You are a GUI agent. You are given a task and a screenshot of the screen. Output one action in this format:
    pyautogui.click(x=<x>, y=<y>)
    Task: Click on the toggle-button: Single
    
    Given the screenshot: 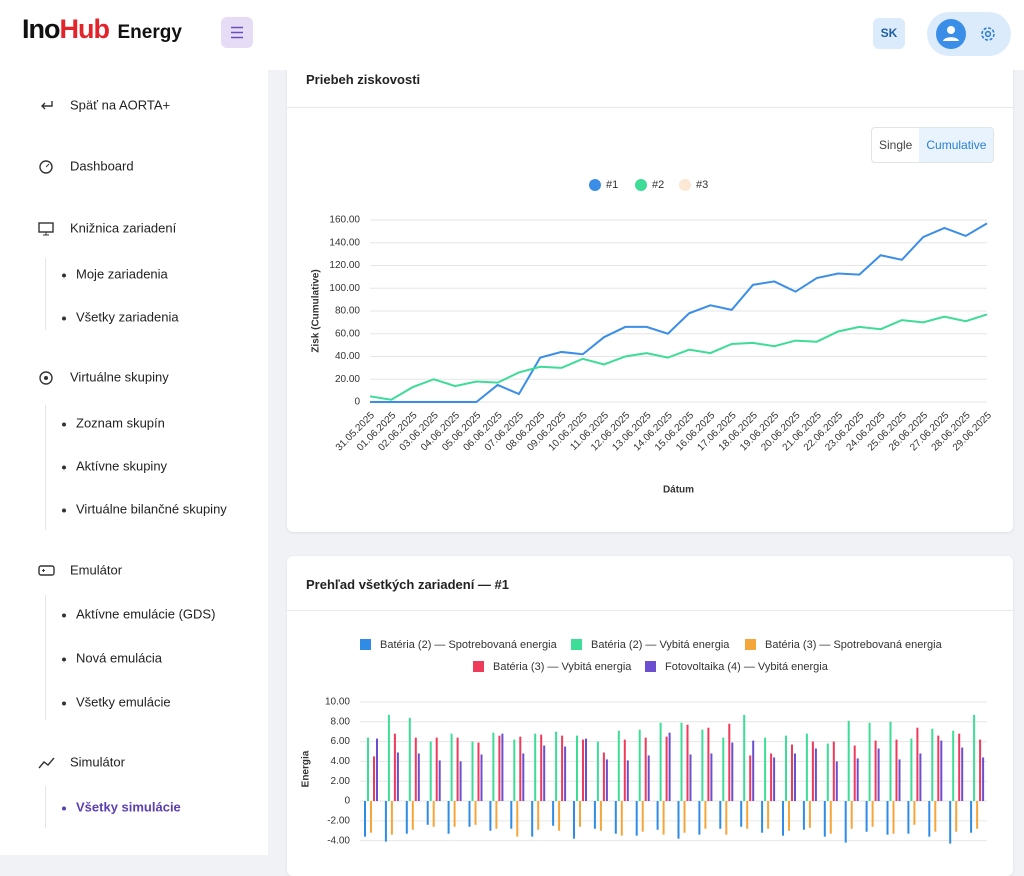 What is the action you would take?
    pyautogui.click(x=896, y=145)
    